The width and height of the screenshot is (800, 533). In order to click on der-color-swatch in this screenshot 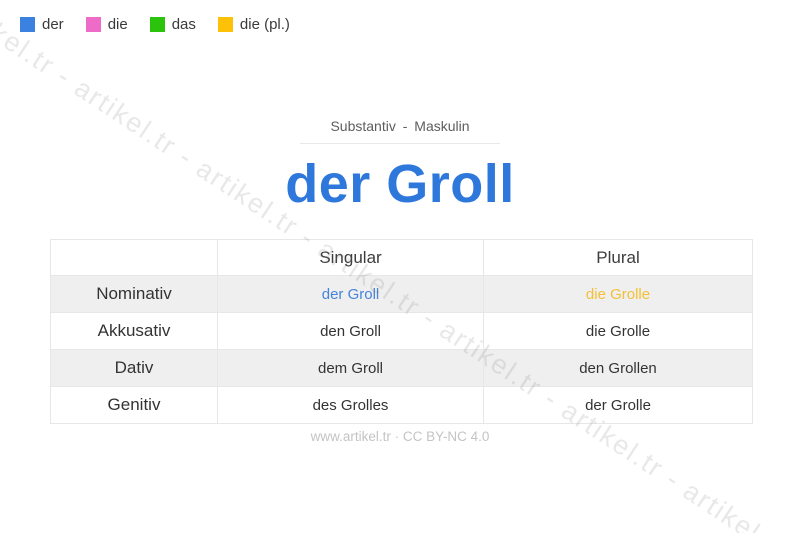, I will do `click(27, 24)`.